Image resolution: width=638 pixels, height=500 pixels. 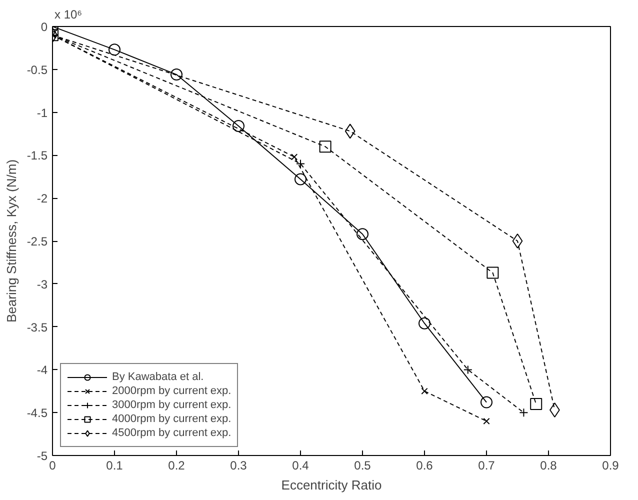 I want to click on y-tick-label: -5, so click(x=42, y=456).